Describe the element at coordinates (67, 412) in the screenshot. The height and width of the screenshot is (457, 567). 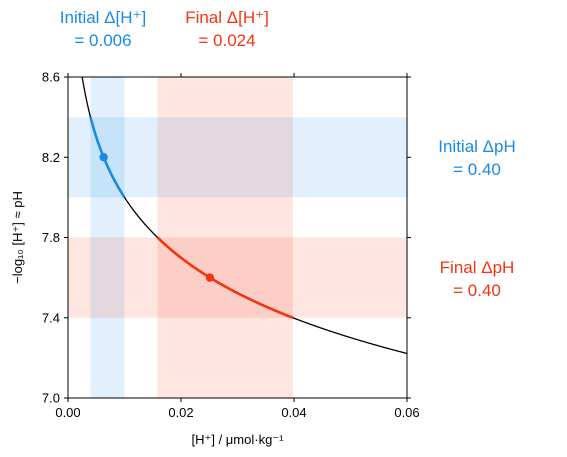
I see `x-tick-label: 0.00` at that location.